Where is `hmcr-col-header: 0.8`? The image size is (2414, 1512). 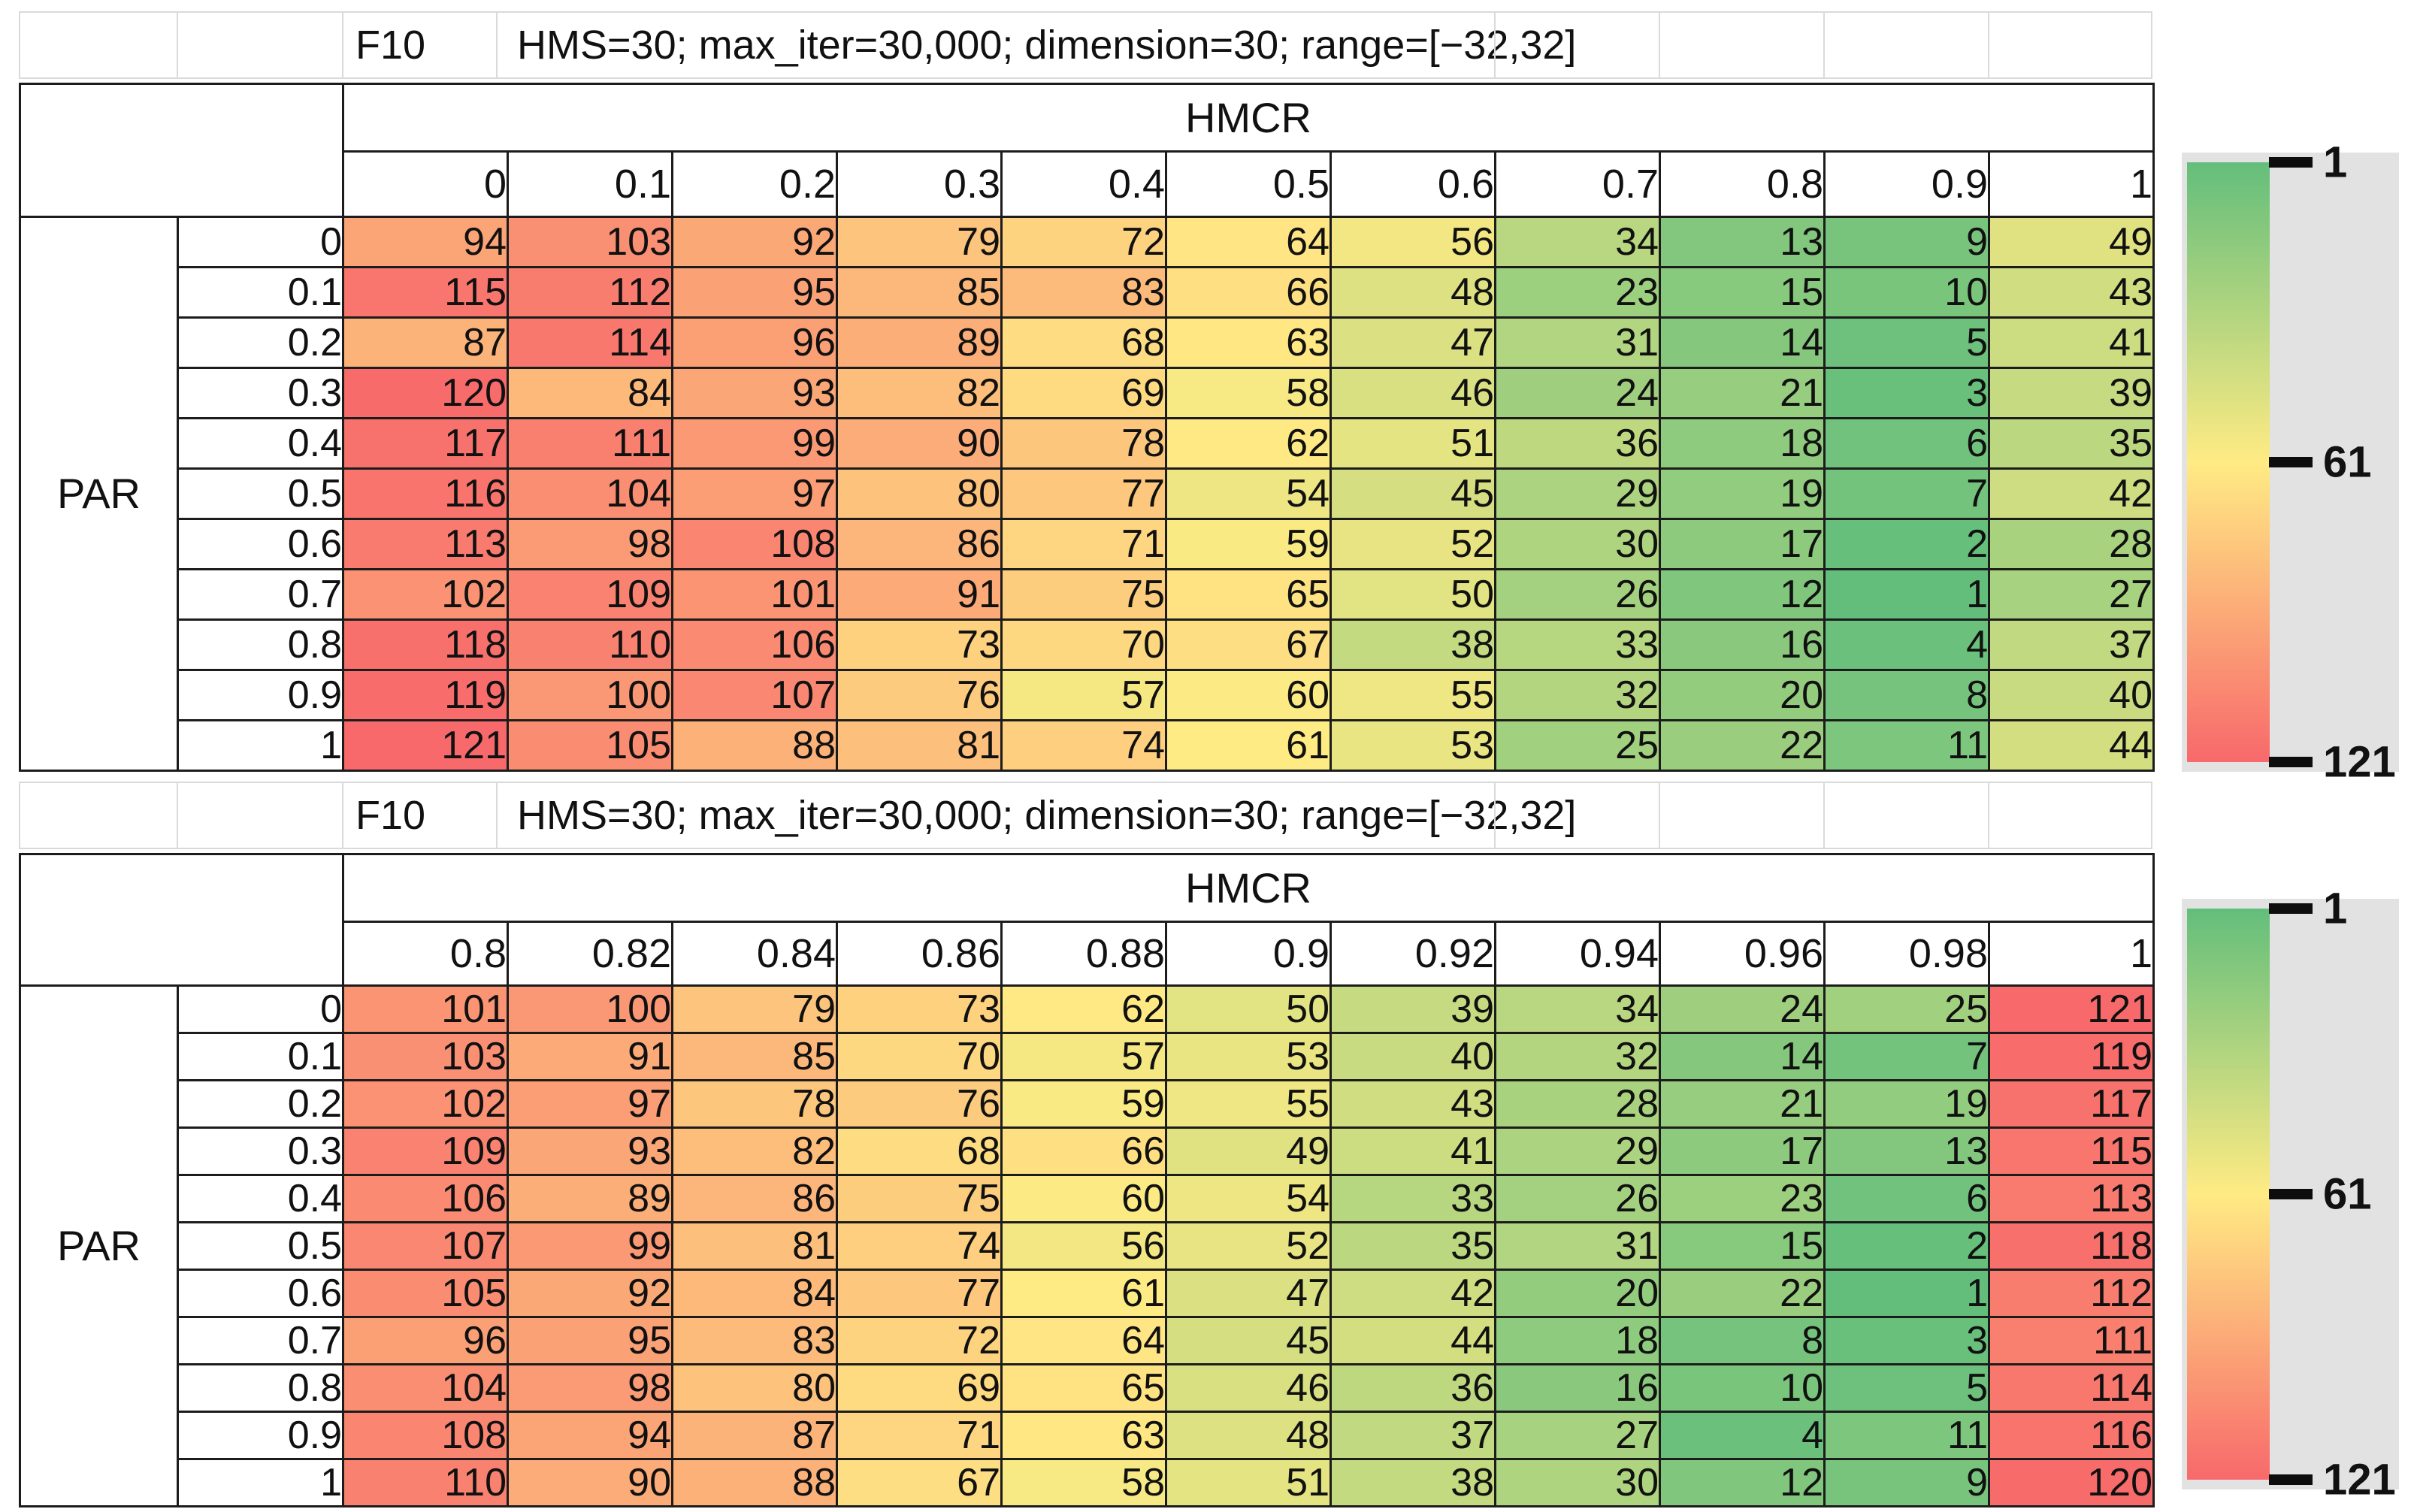
hmcr-col-header: 0.8 is located at coordinates (425, 954).